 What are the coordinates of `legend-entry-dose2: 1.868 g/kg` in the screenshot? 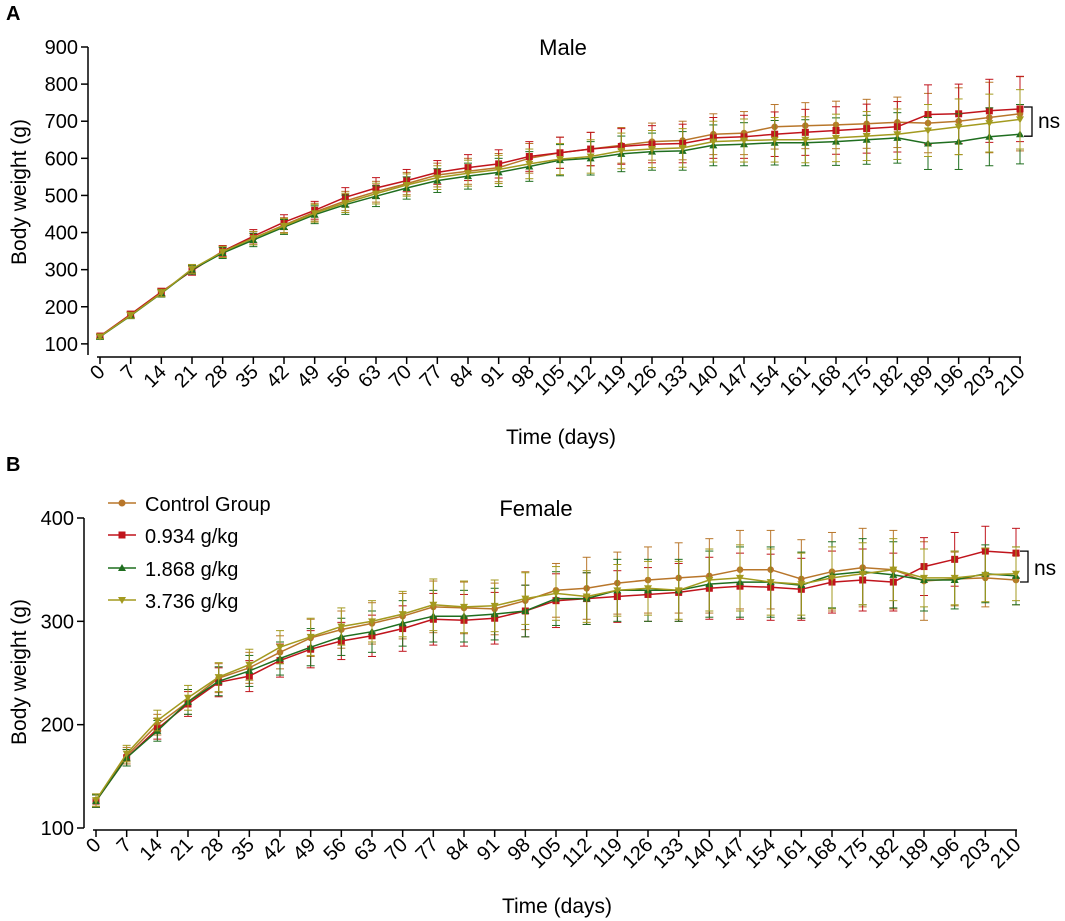 It's located at (173, 570).